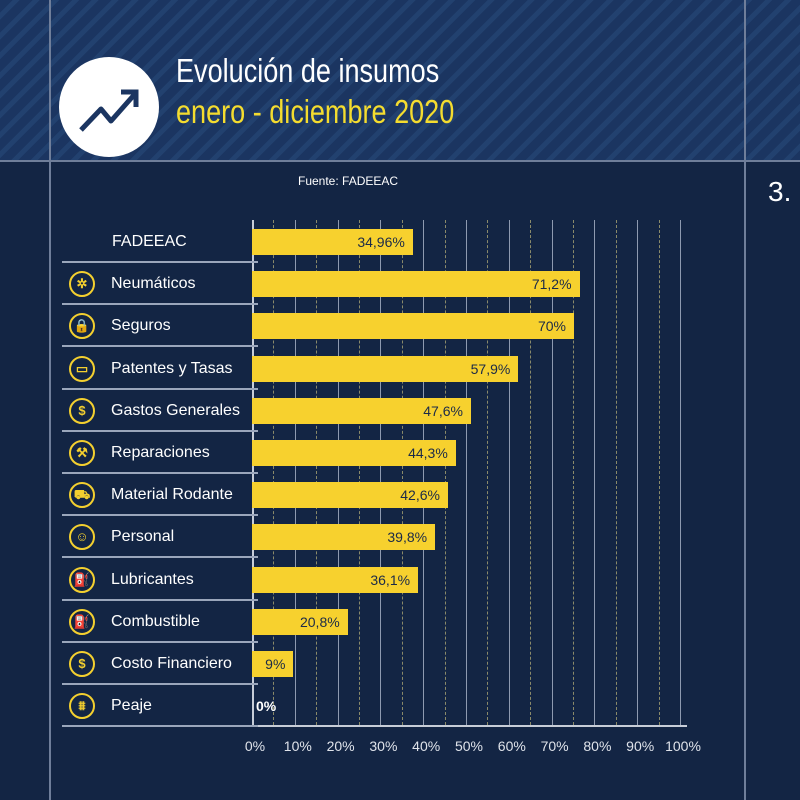  I want to click on x-tick-label: 10%, so click(297, 746).